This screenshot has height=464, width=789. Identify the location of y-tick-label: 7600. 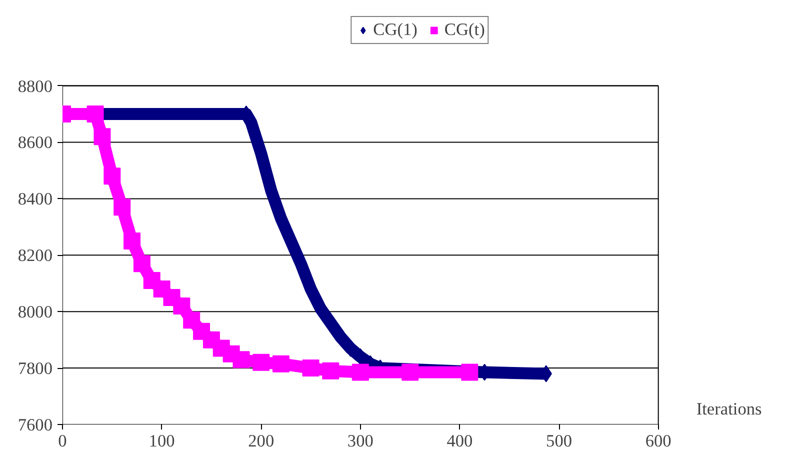
(35, 425).